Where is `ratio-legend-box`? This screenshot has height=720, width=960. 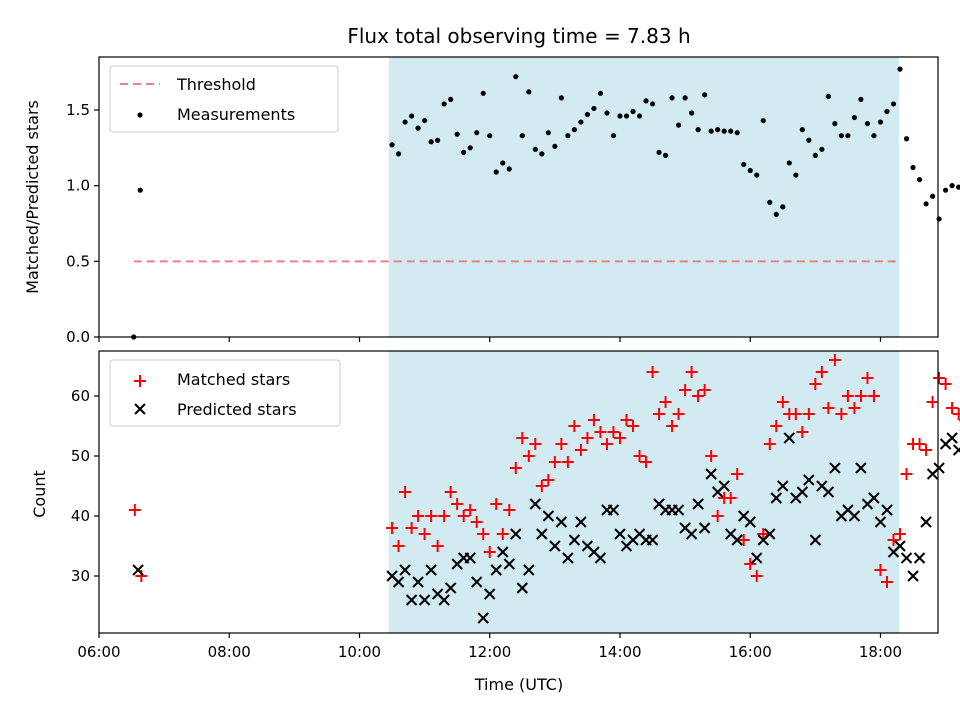
ratio-legend-box is located at coordinates (224, 99).